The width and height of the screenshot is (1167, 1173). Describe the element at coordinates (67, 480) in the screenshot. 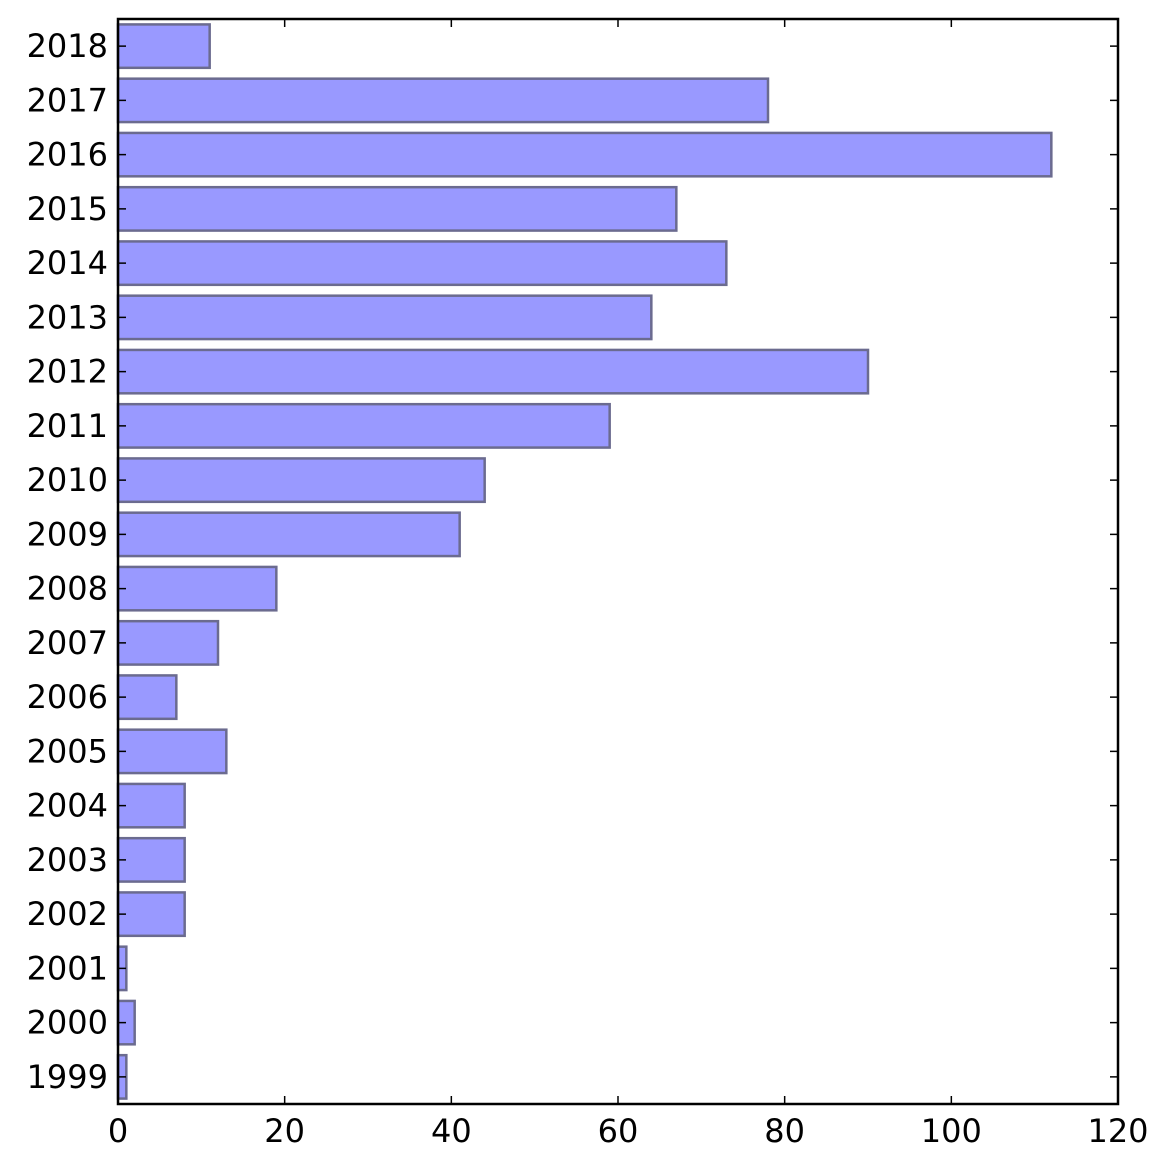

I see `ytick-label-2010: 2010` at that location.